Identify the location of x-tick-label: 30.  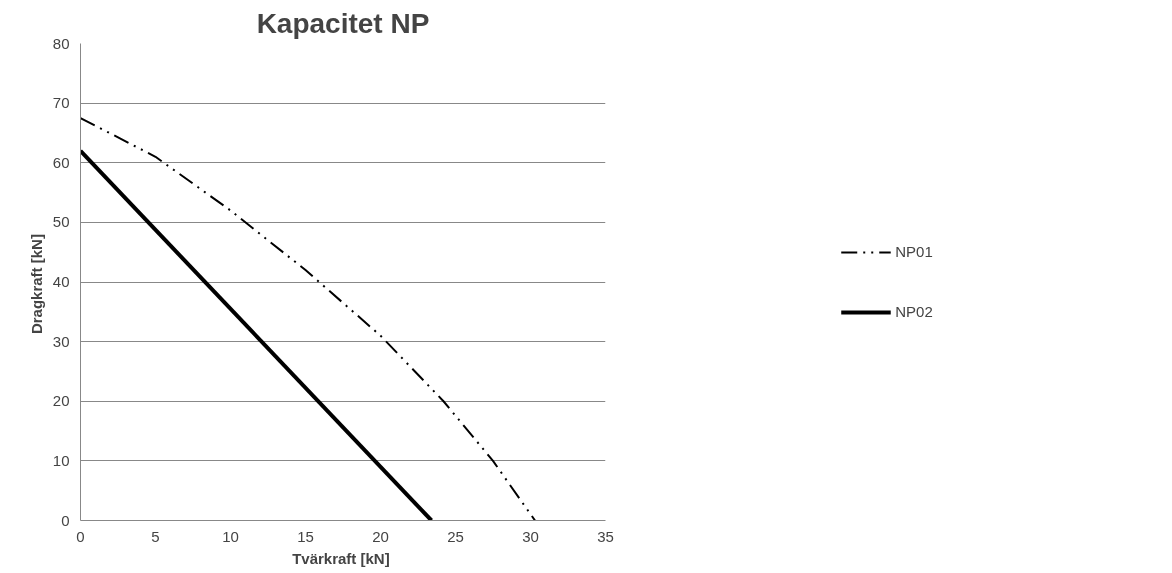
(530, 536).